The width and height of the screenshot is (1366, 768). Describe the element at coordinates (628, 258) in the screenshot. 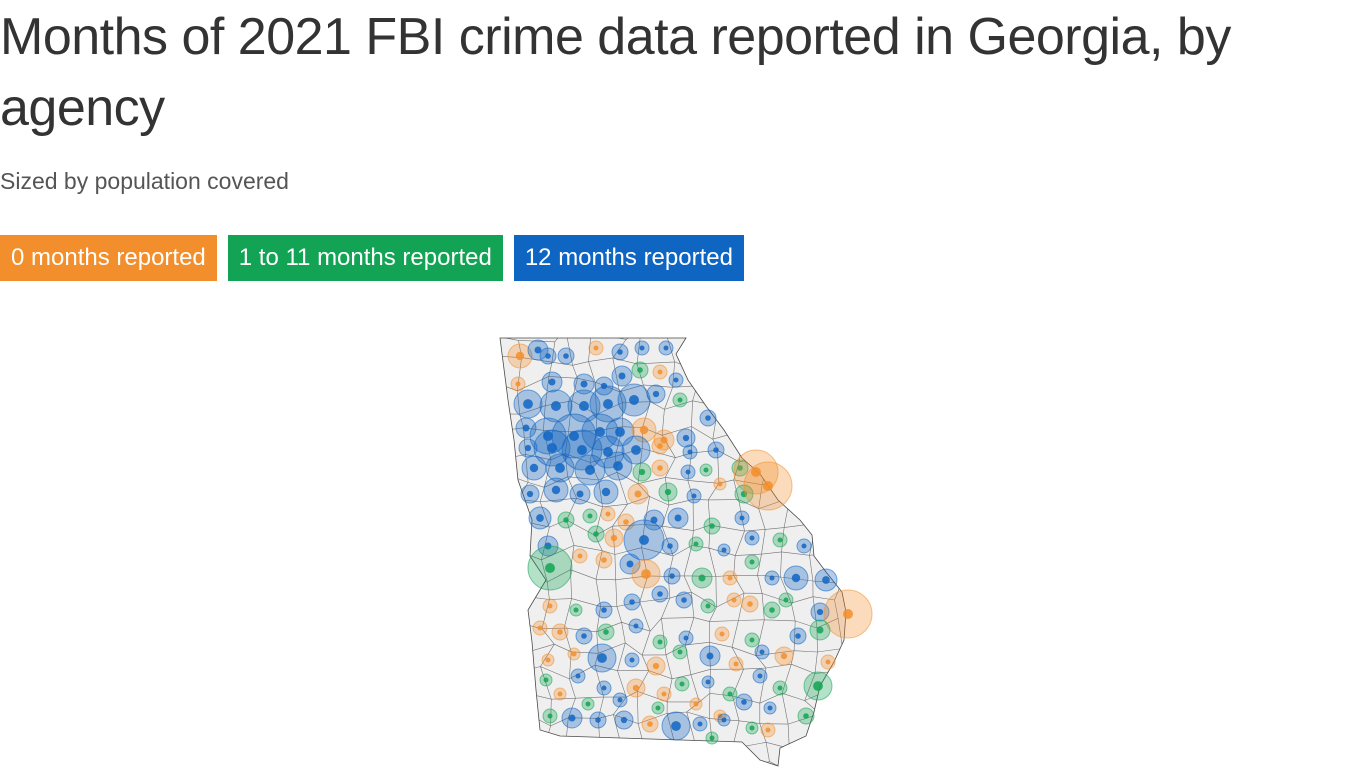

I see `legend-item-full: 12 months reported` at that location.